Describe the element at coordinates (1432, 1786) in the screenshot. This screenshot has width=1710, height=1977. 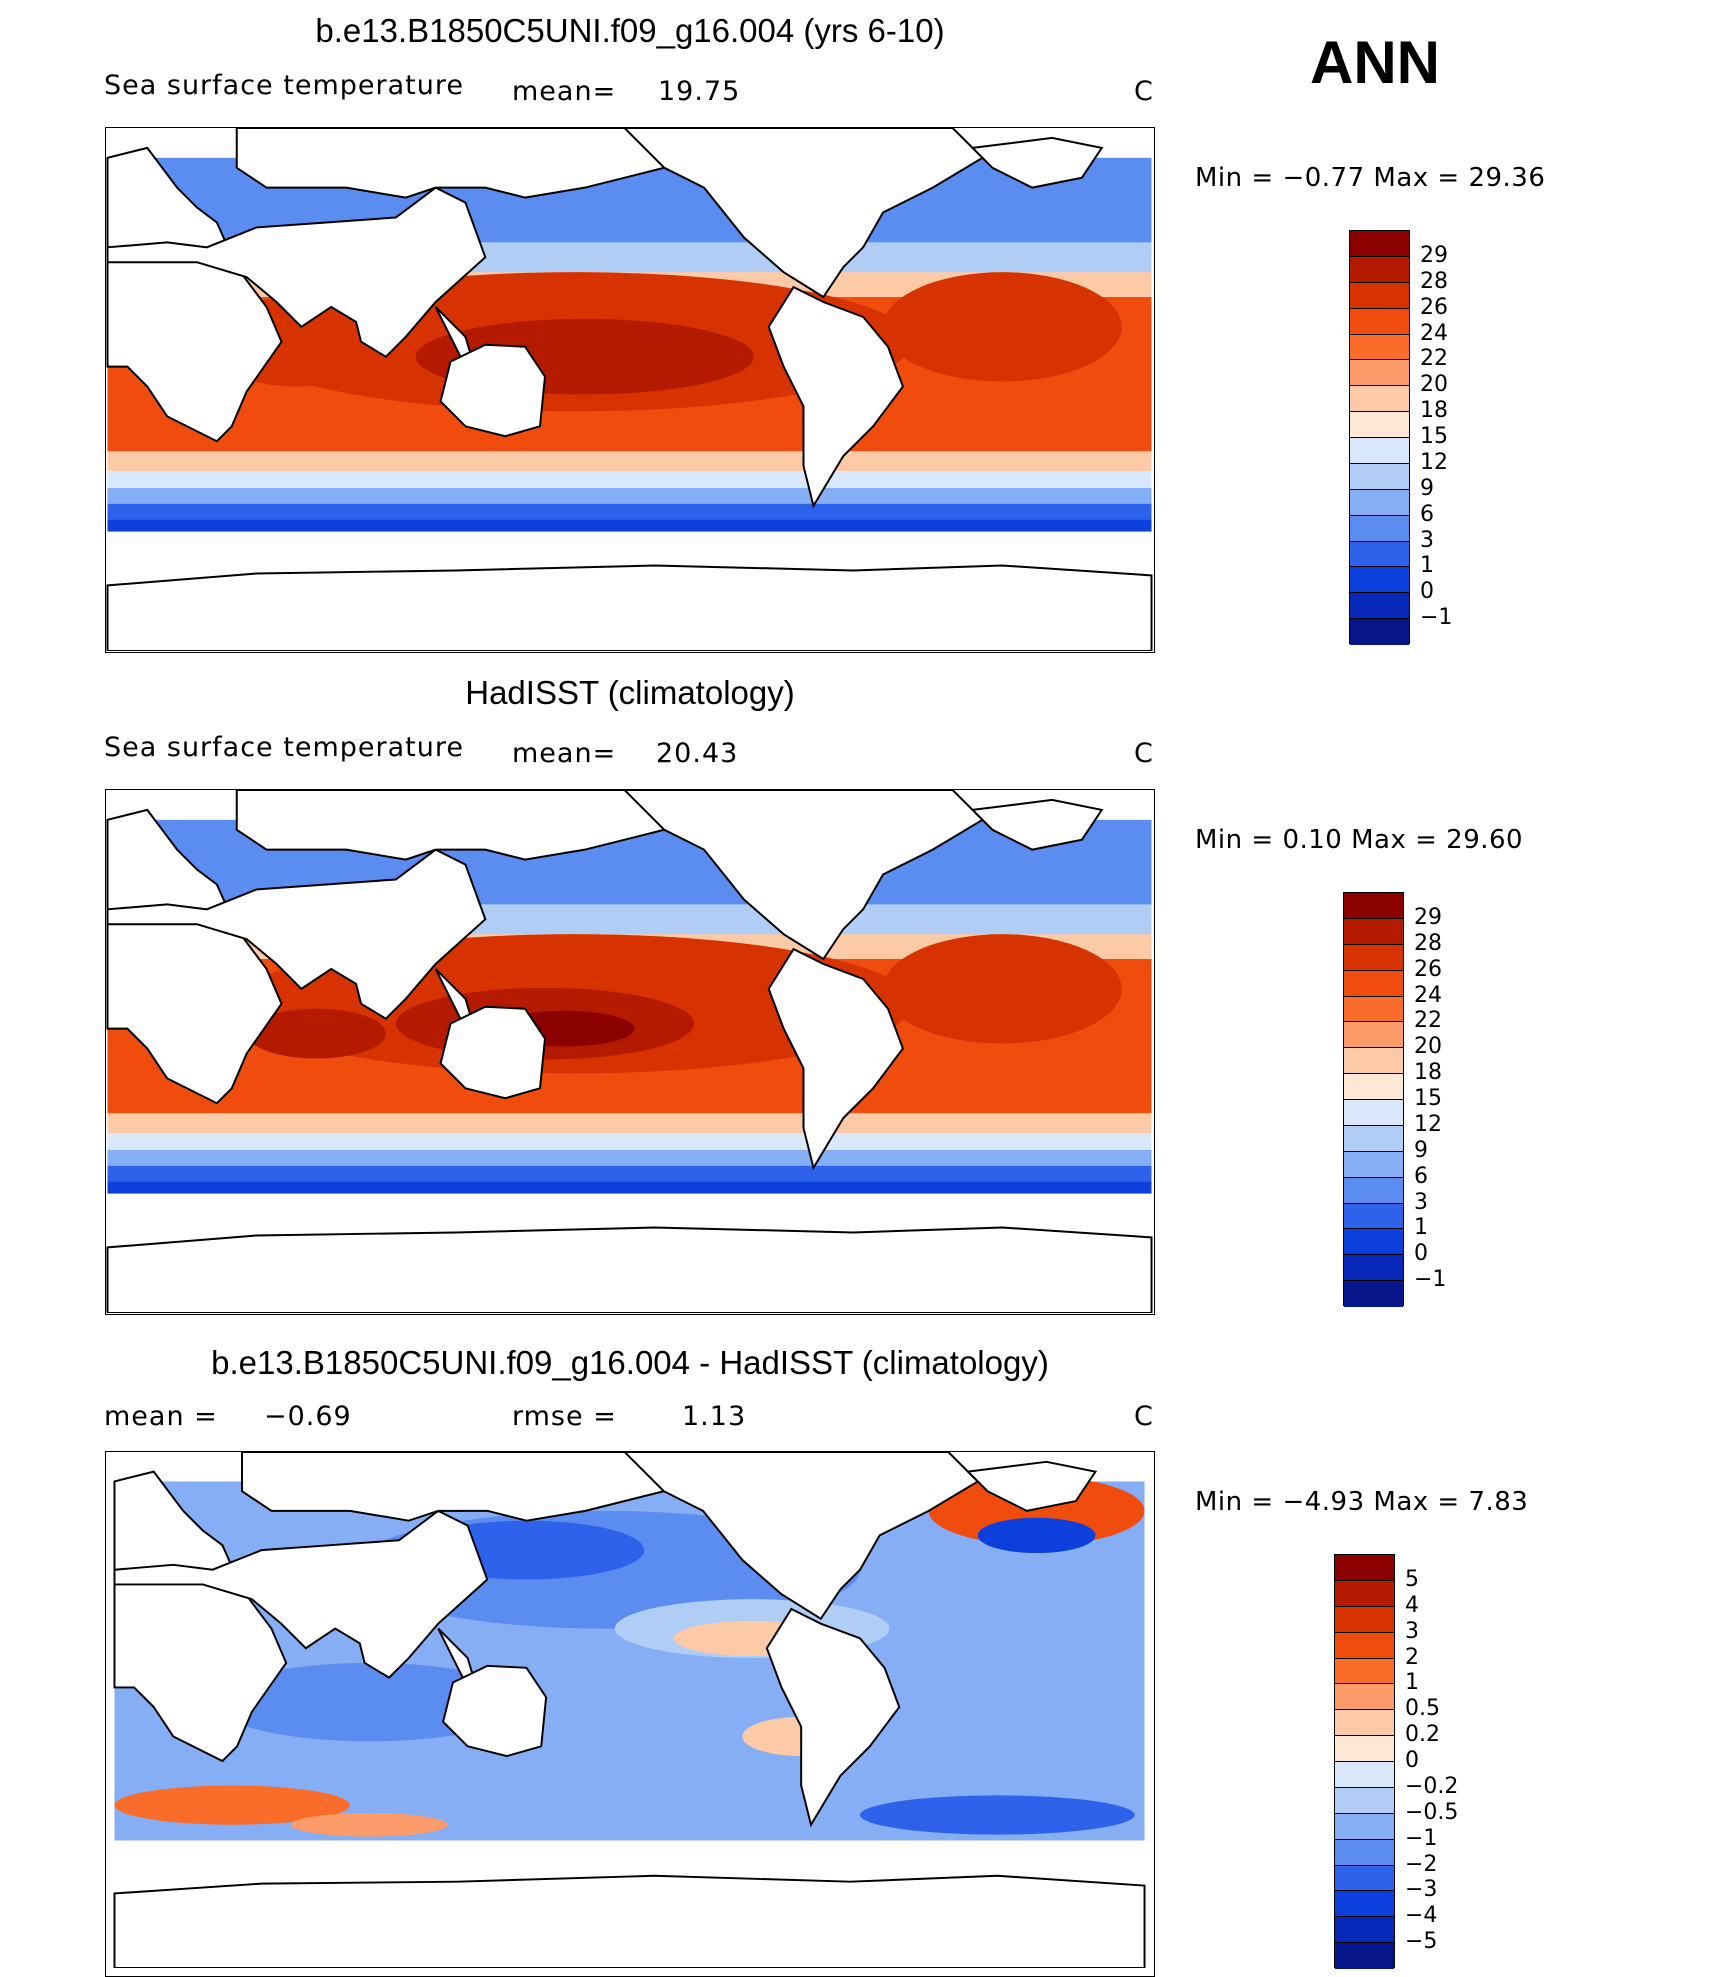
I see `colorbar-tick-label: −0.2` at that location.